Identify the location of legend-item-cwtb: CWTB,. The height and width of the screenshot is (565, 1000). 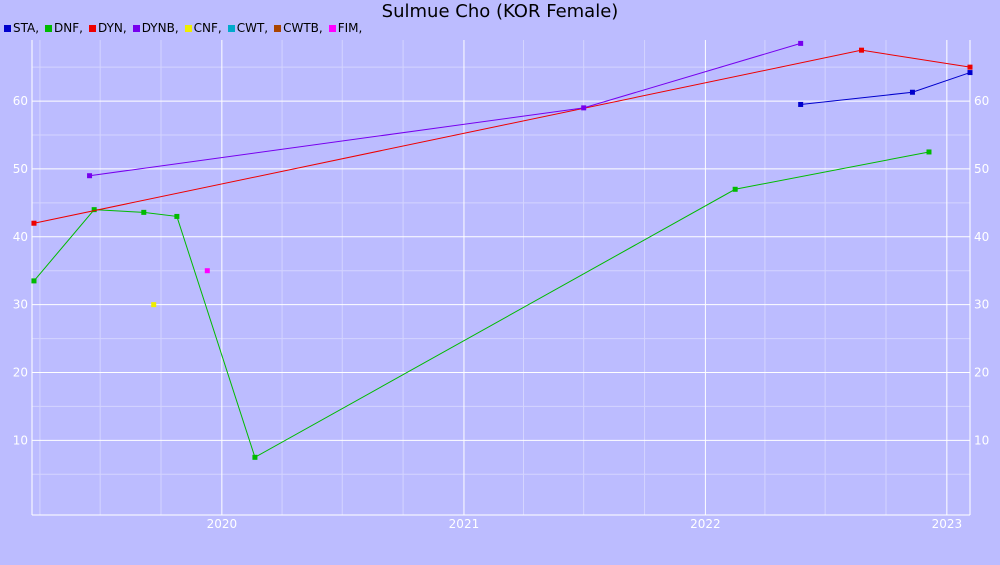
(298, 28).